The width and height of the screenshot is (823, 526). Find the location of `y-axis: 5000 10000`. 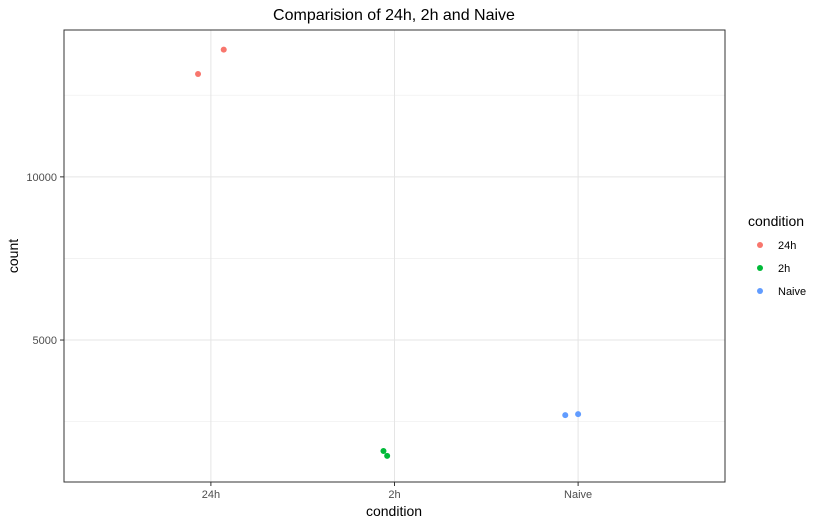

y-axis: 5000 10000 is located at coordinates (45, 259).